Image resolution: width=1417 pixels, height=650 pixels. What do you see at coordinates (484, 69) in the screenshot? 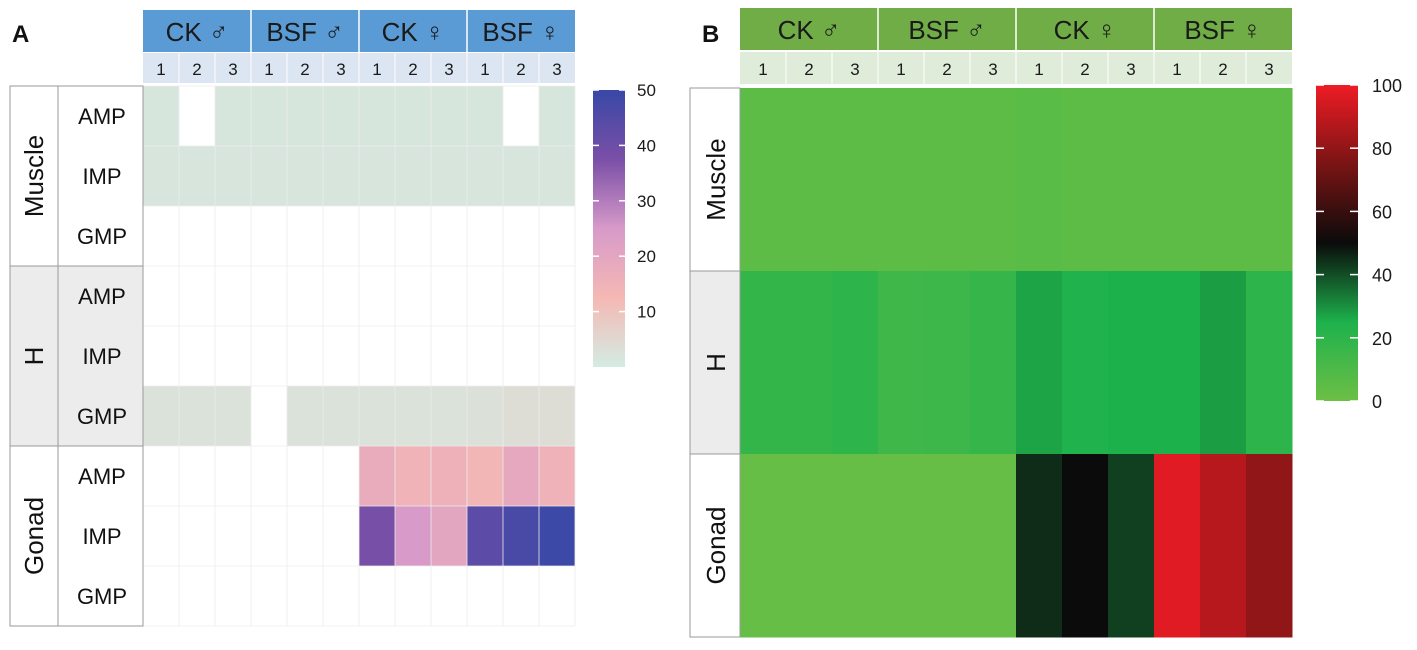
I see `replicate-label-a: 1` at bounding box center [484, 69].